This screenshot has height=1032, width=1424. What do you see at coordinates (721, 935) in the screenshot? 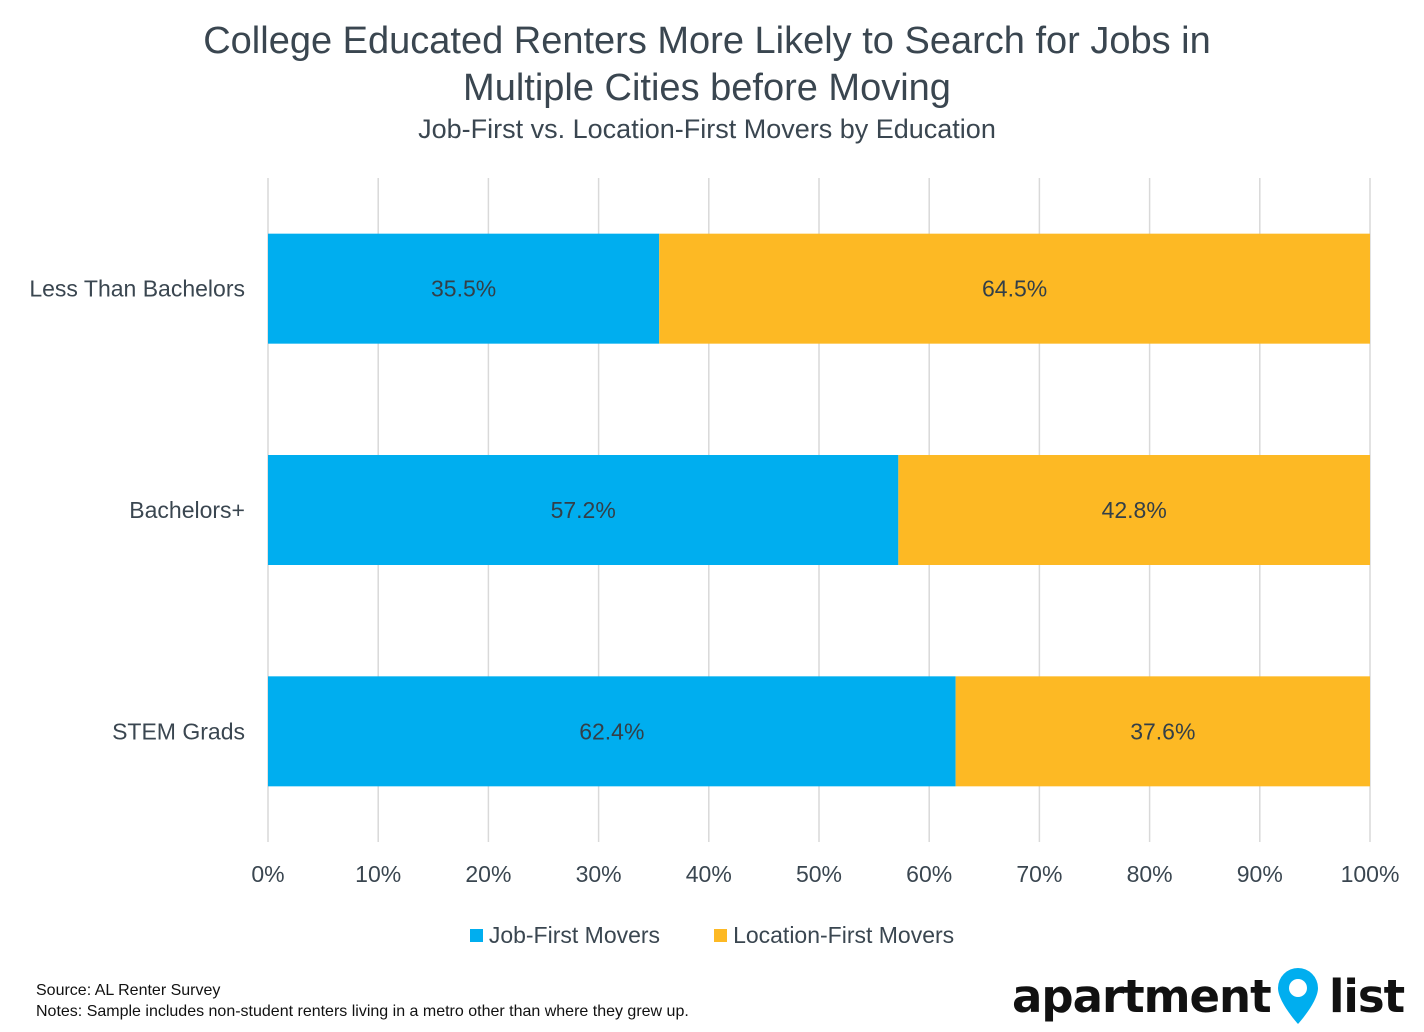
I see `legend-swatch-location-first` at bounding box center [721, 935].